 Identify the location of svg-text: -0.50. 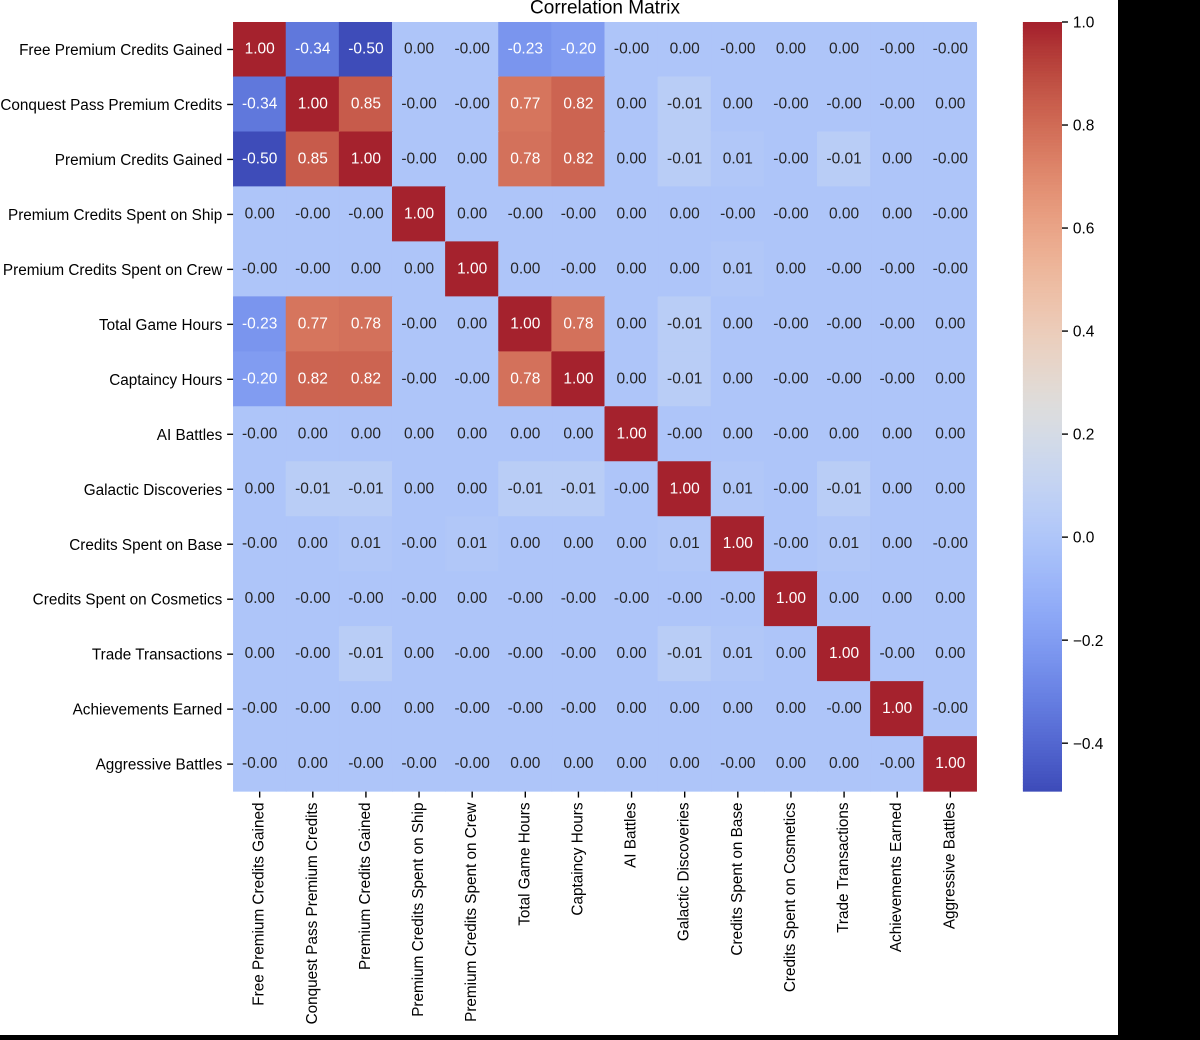
(365, 48).